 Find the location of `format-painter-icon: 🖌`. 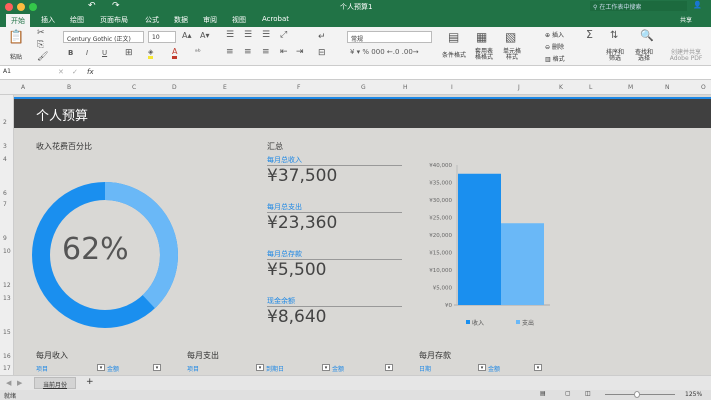

format-painter-icon: 🖌 is located at coordinates (43, 57).